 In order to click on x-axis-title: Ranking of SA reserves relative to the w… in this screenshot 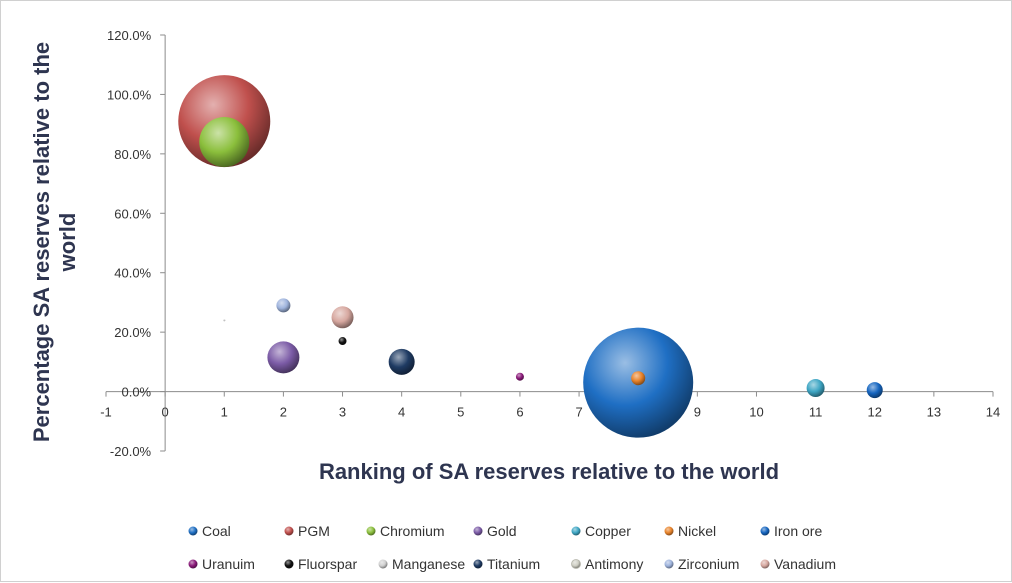, I will do `click(549, 471)`.